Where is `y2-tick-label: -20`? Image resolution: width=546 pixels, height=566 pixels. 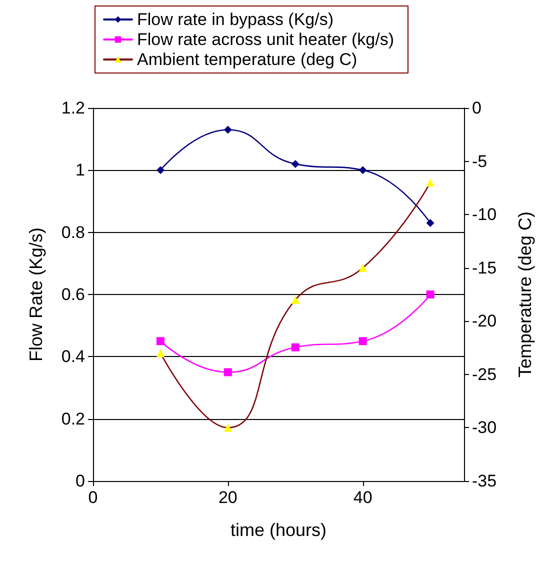
y2-tick-label: -20 is located at coordinates (484, 321).